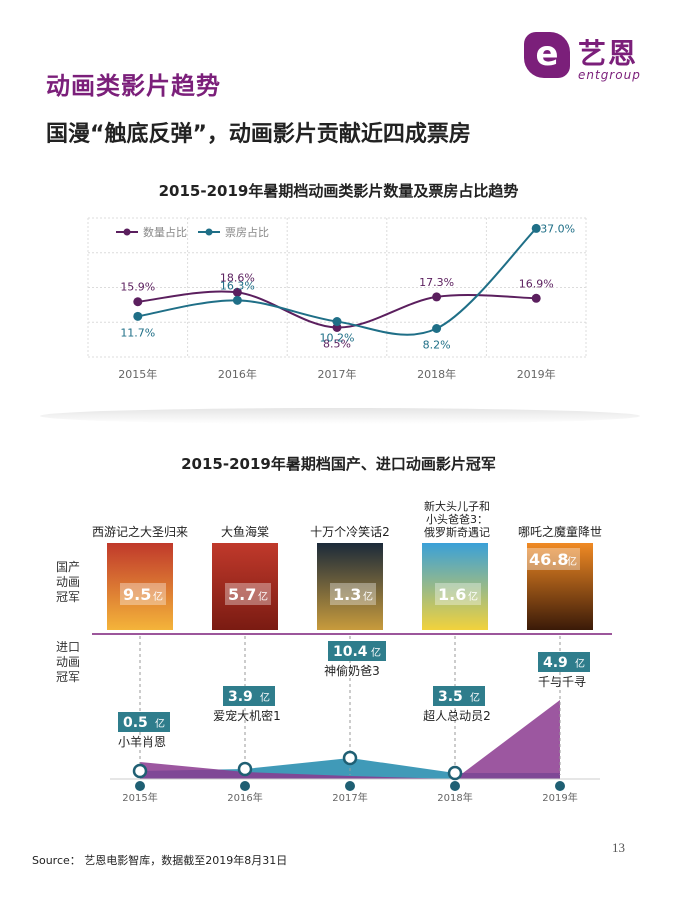  What do you see at coordinates (536, 374) in the screenshot?
I see `x-tick-label: 2019年` at bounding box center [536, 374].